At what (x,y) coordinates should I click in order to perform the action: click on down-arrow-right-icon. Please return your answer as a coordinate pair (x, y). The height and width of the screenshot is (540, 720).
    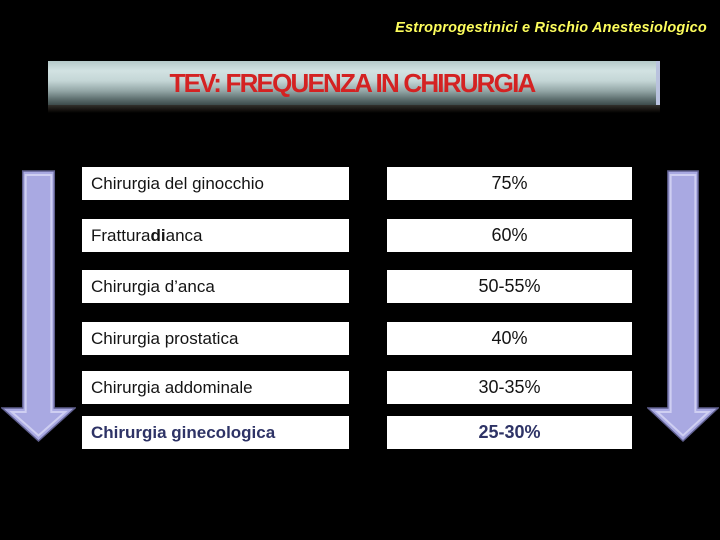
    Looking at the image, I should click on (683, 306).